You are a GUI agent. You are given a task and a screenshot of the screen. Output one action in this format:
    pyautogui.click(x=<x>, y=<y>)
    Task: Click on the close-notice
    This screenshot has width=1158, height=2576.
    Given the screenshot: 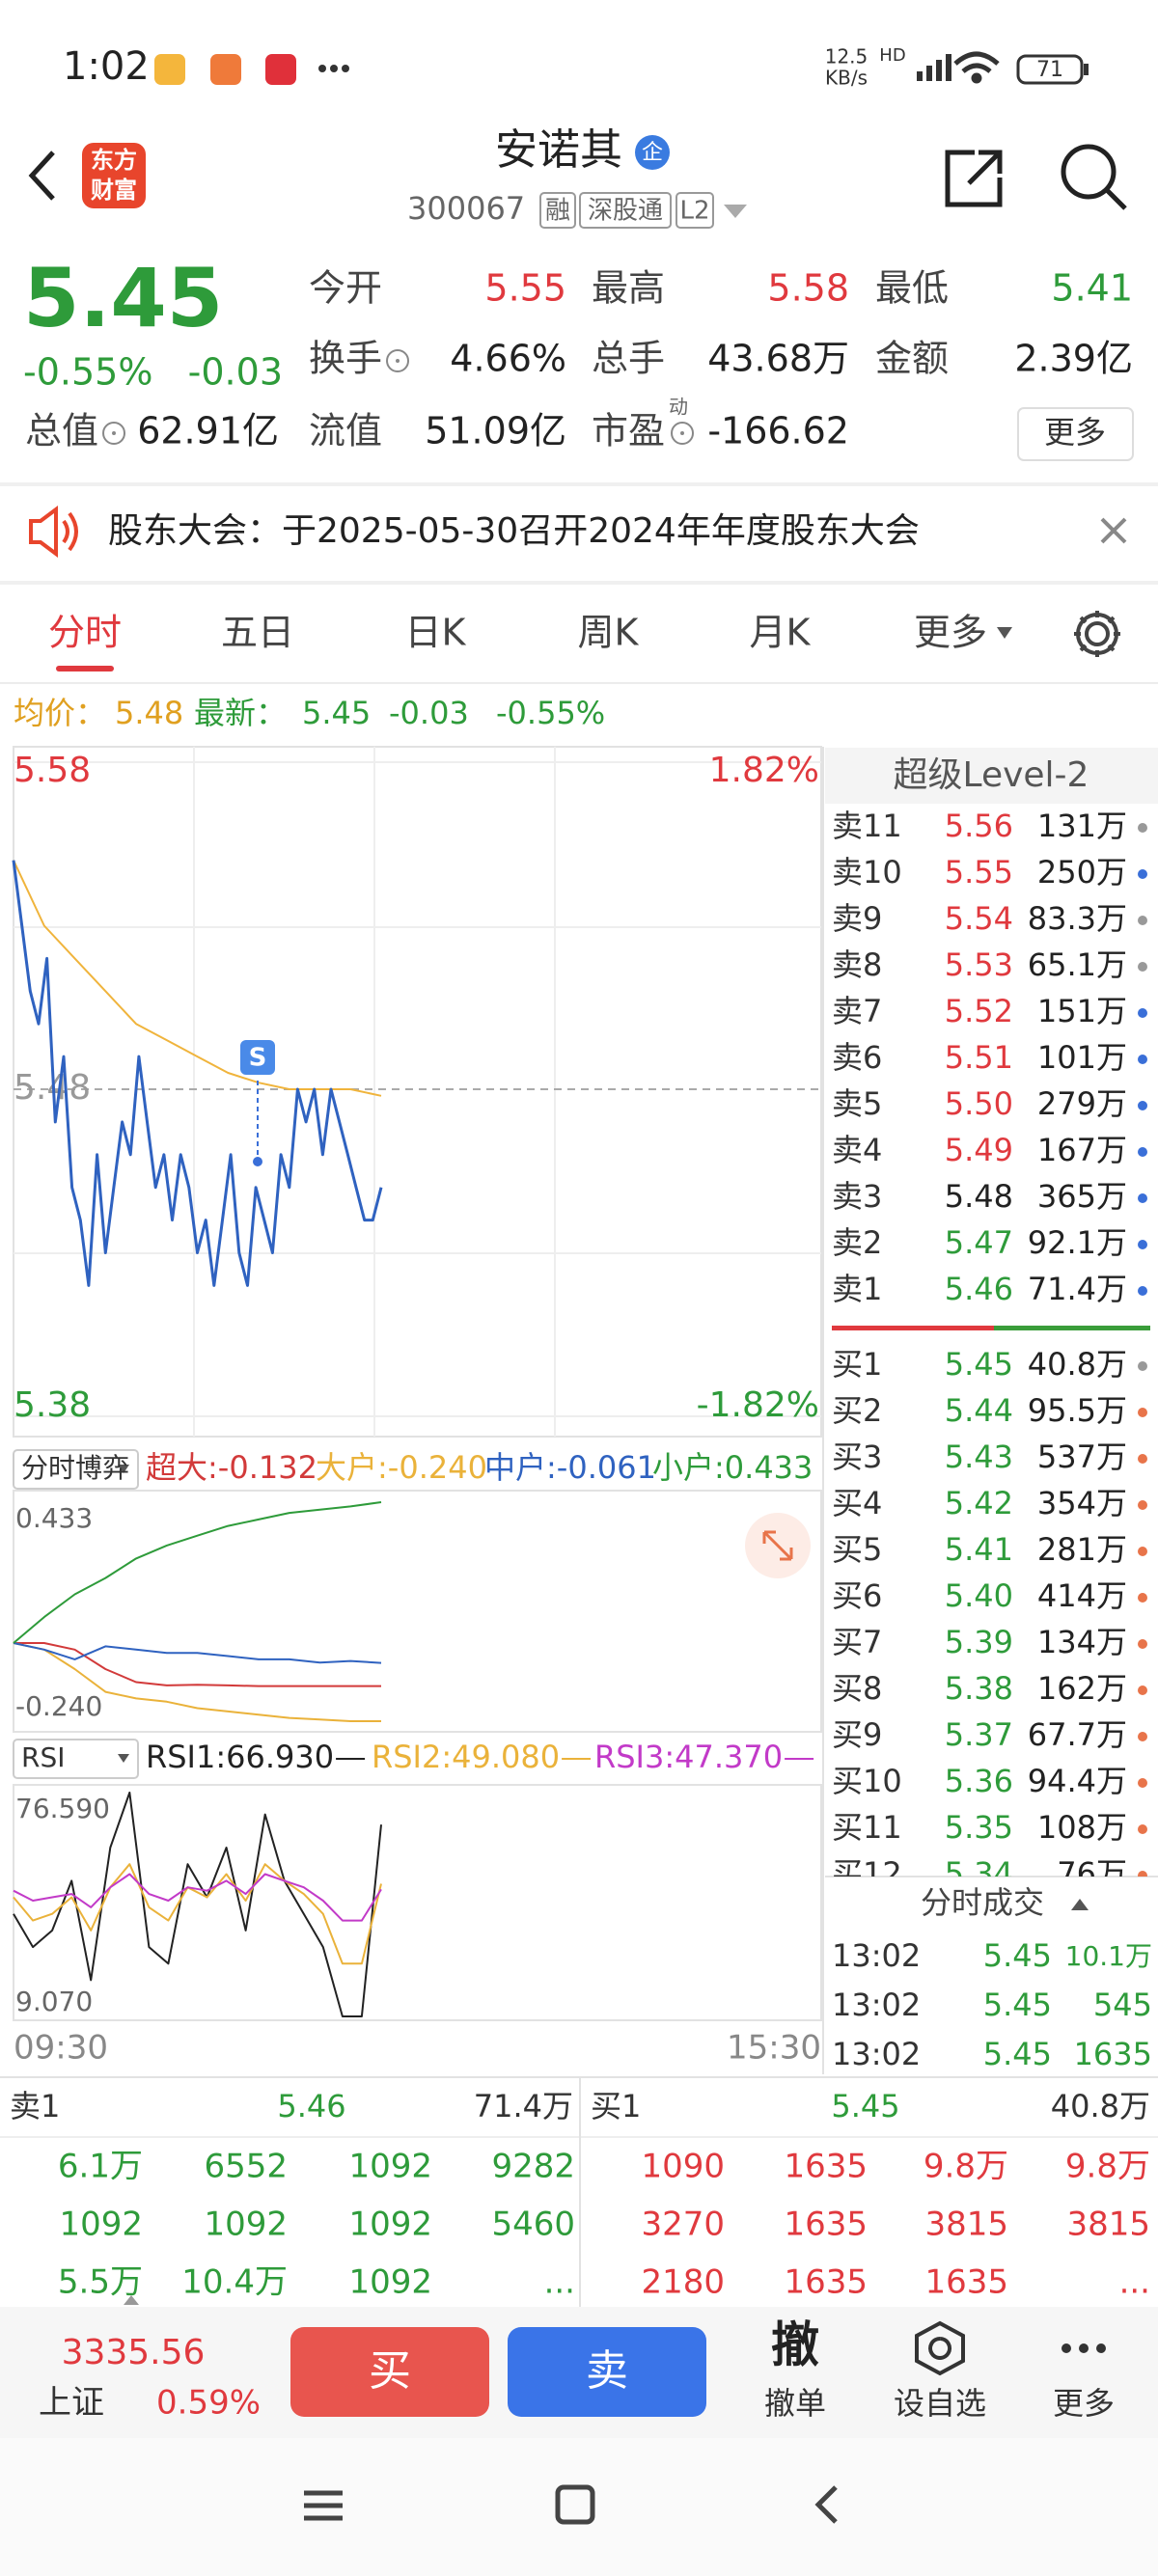 What is the action you would take?
    pyautogui.click(x=1113, y=530)
    